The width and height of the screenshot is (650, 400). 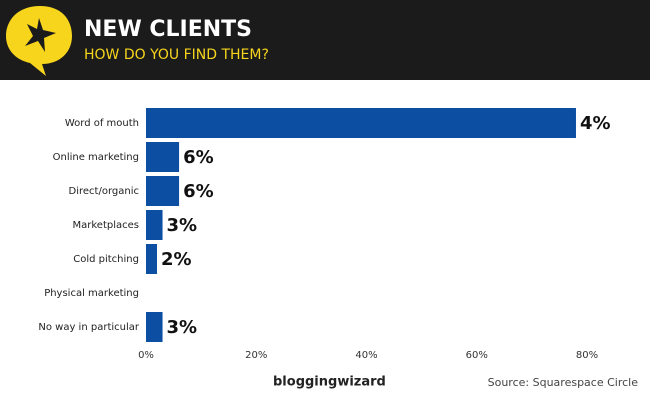 What do you see at coordinates (106, 225) in the screenshot?
I see `y-tick-label: Marketplaces` at bounding box center [106, 225].